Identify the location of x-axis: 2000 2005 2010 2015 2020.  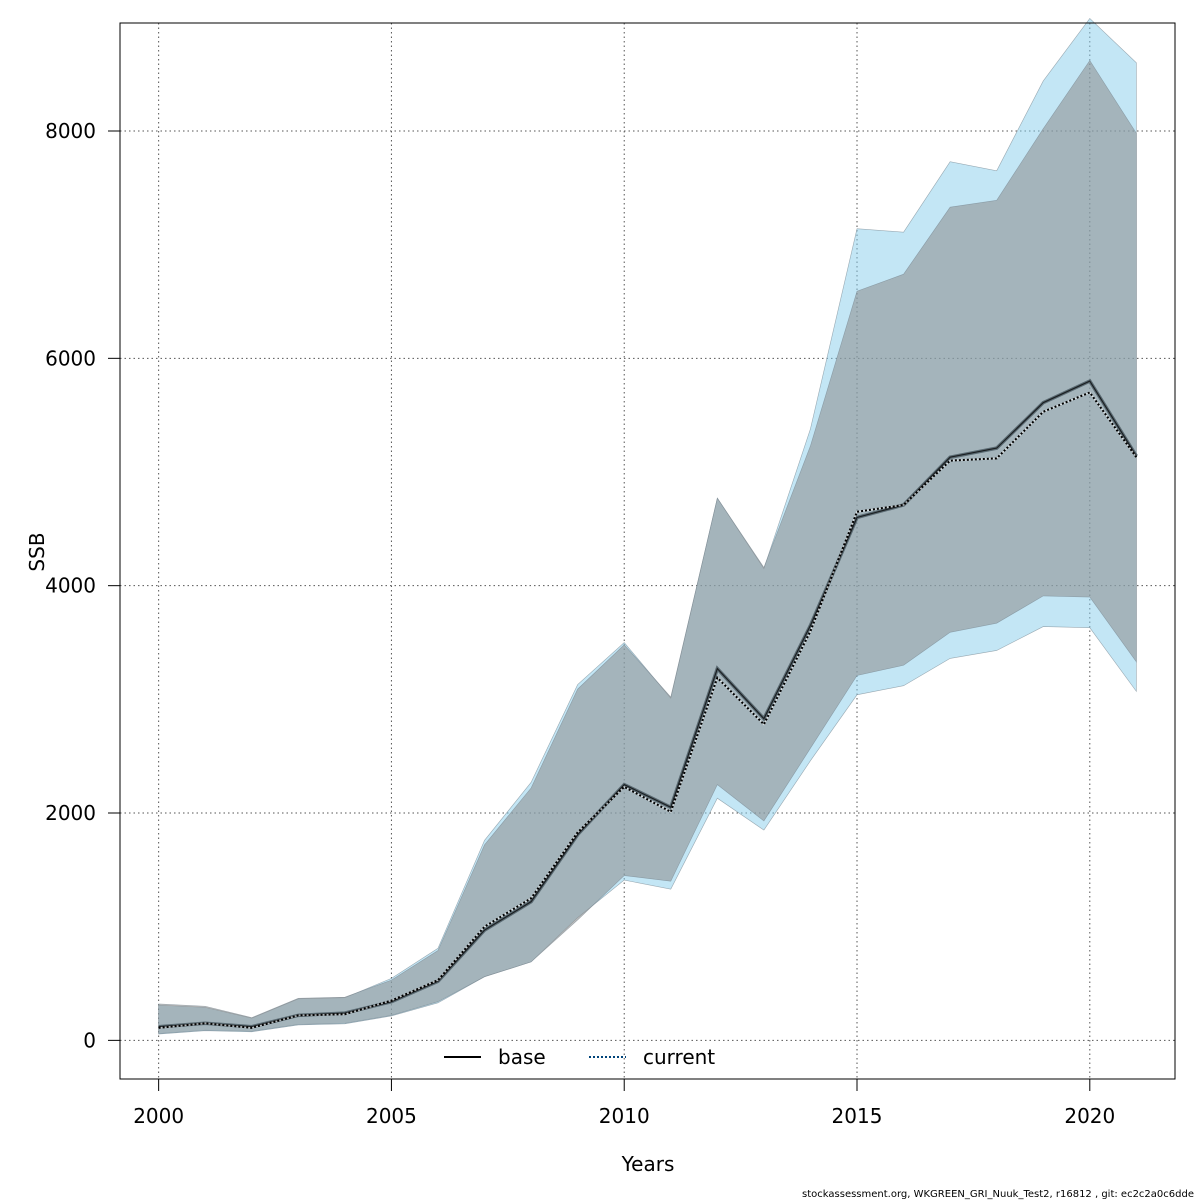
(624, 1103).